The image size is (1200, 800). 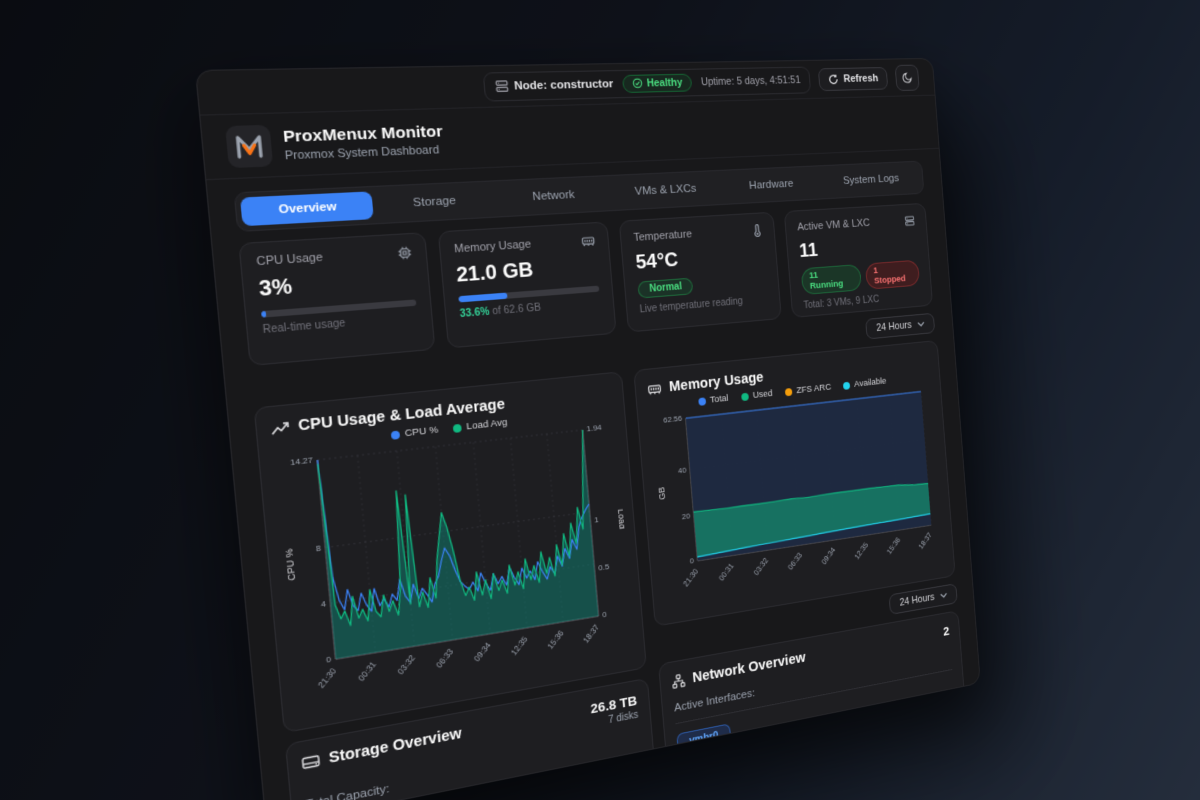 What do you see at coordinates (750, 80) in the screenshot?
I see `uptime-text: Uptime: 5 days, 4:51:51` at bounding box center [750, 80].